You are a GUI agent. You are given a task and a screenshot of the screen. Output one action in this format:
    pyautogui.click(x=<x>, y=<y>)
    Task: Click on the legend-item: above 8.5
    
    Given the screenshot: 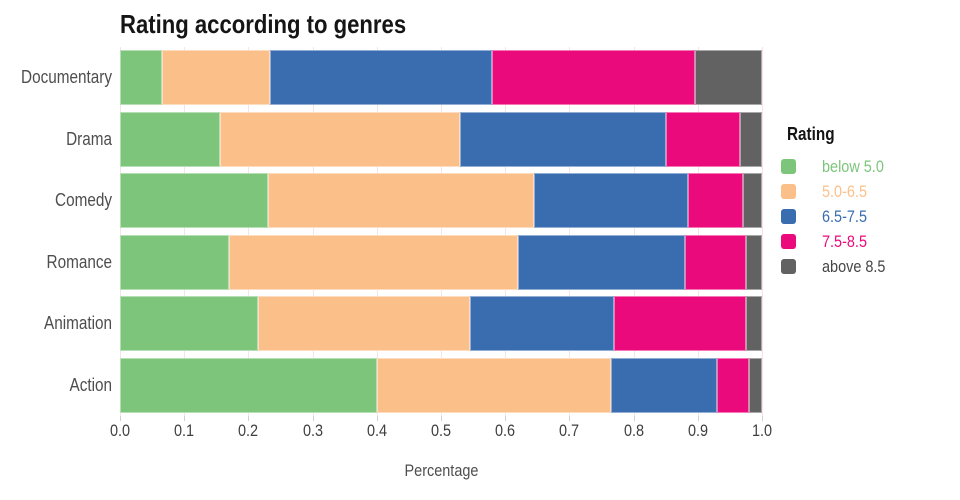 What is the action you would take?
    pyautogui.click(x=868, y=266)
    